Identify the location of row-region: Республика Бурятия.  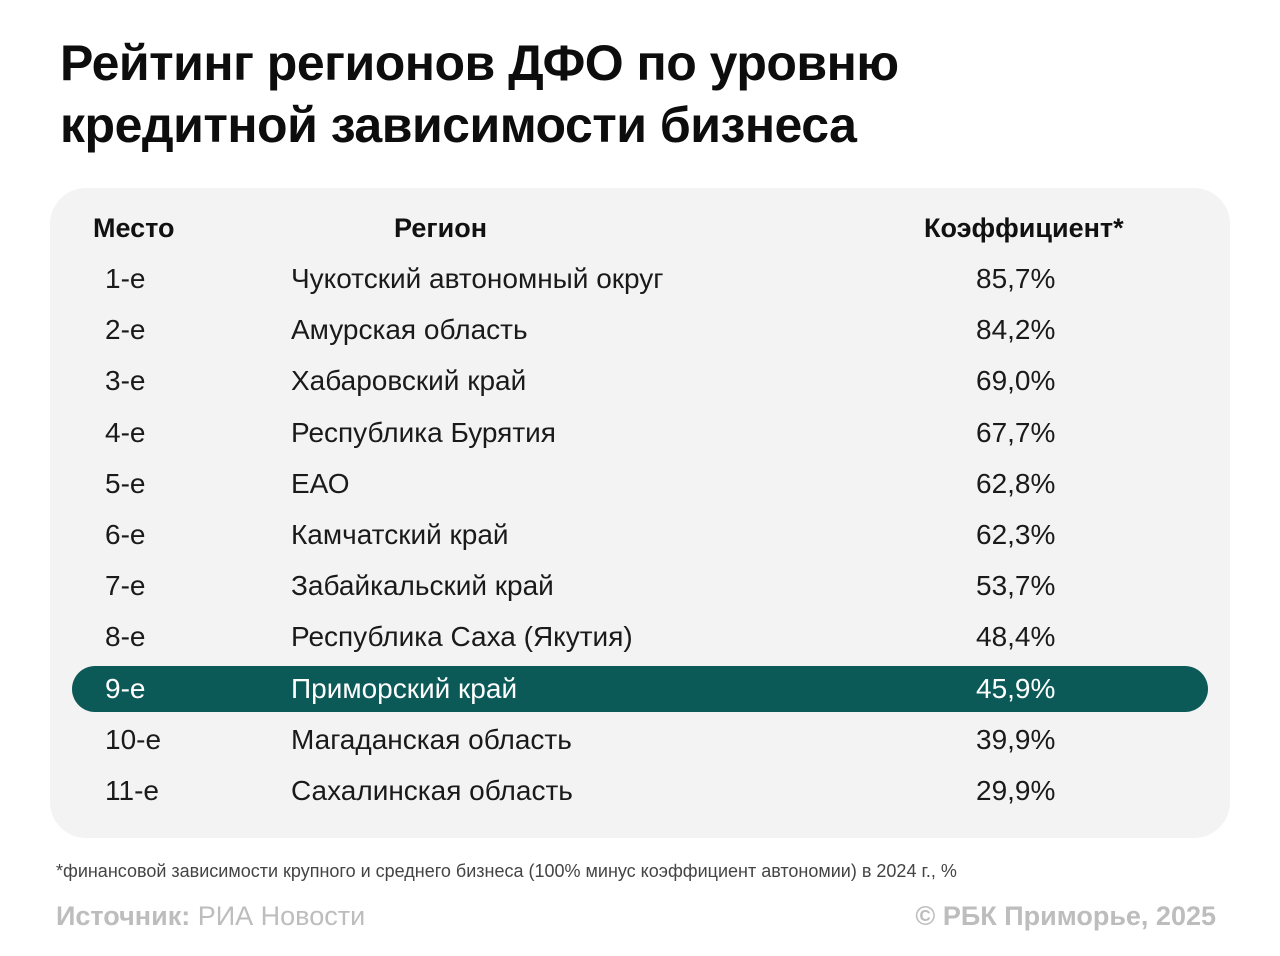
(423, 432).